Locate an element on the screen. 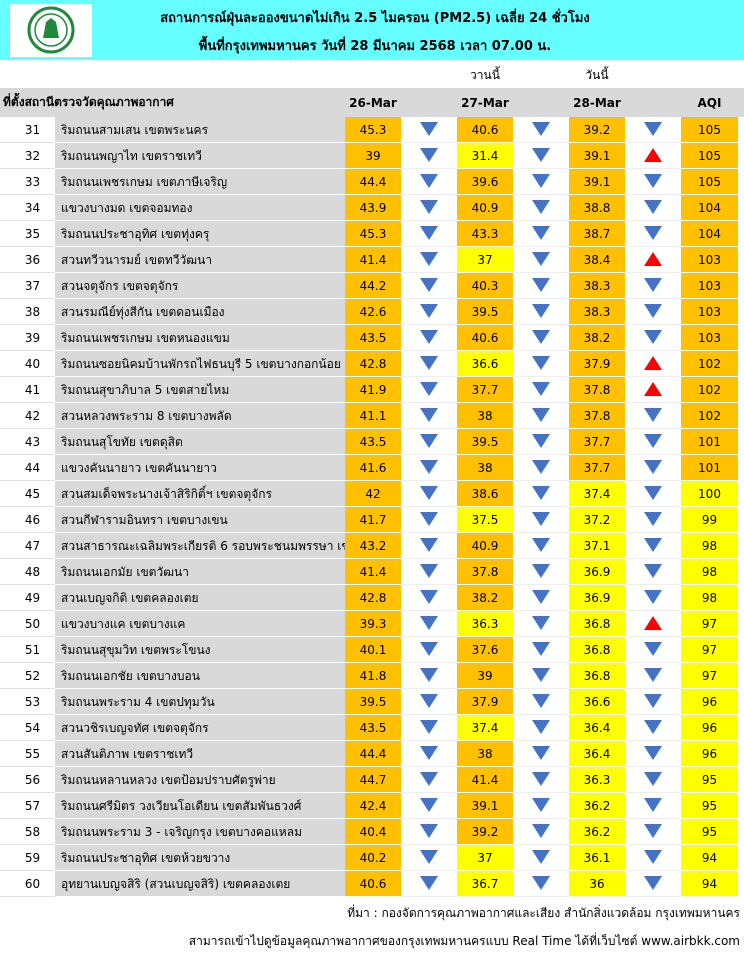 Image resolution: width=744 pixels, height=955 pixels. aqi-value: 96 is located at coordinates (709, 754).